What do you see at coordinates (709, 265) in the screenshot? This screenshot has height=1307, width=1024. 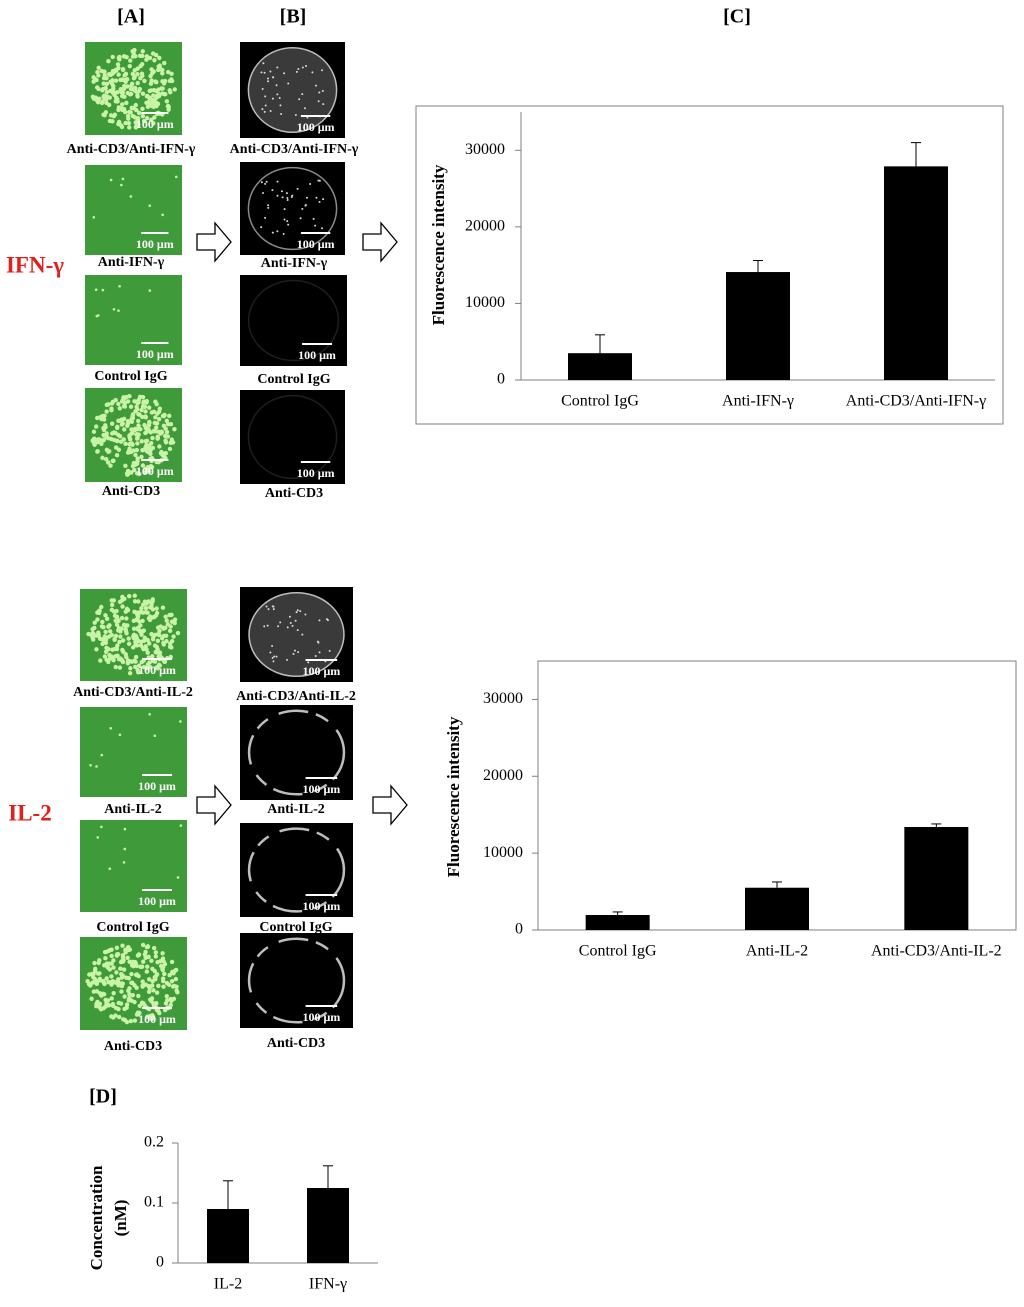 I see `chart-border` at bounding box center [709, 265].